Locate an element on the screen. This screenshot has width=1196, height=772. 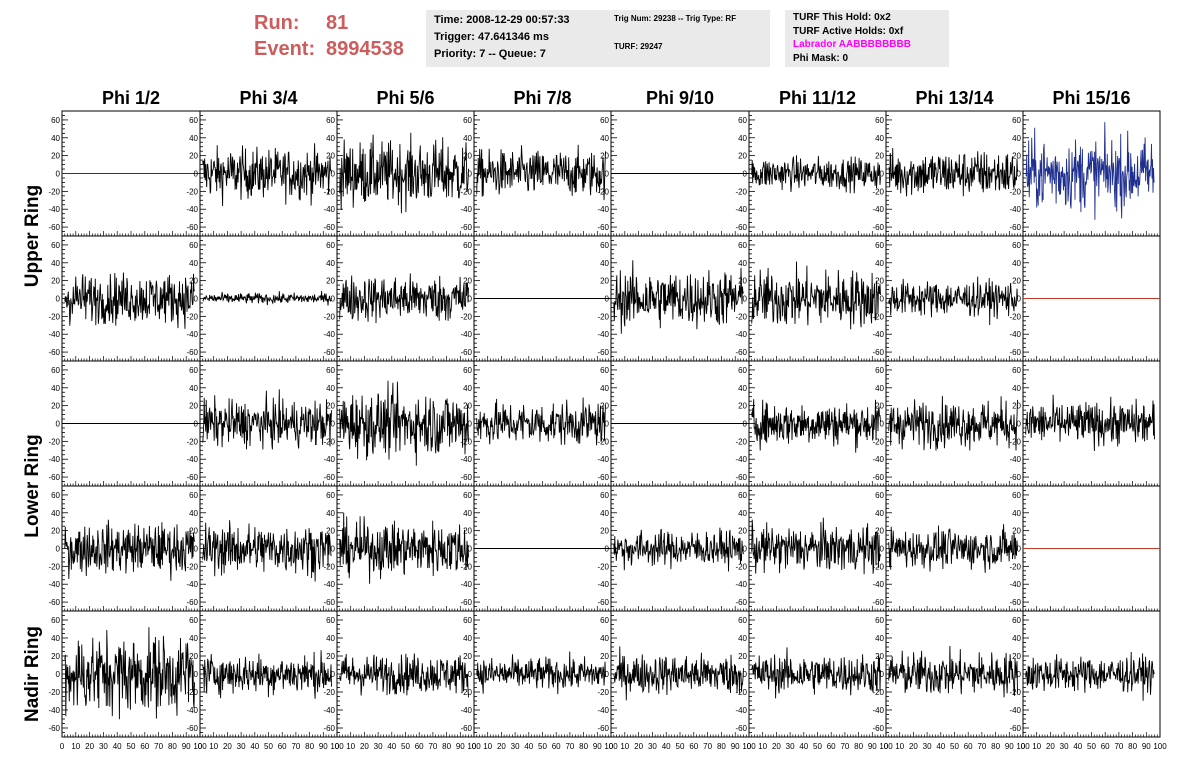
column-header: Phi 9/10 is located at coordinates (680, 98).